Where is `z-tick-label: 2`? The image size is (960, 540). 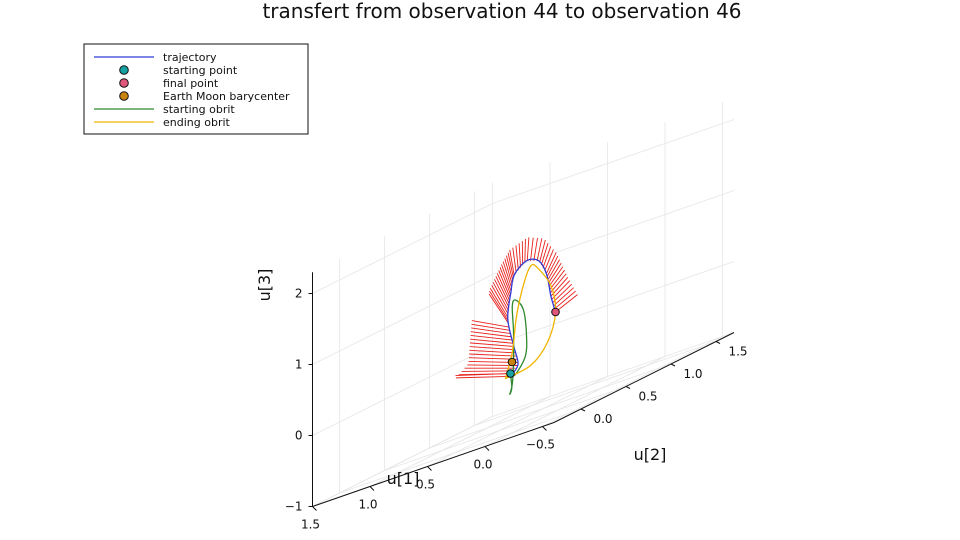
z-tick-label: 2 is located at coordinates (299, 294).